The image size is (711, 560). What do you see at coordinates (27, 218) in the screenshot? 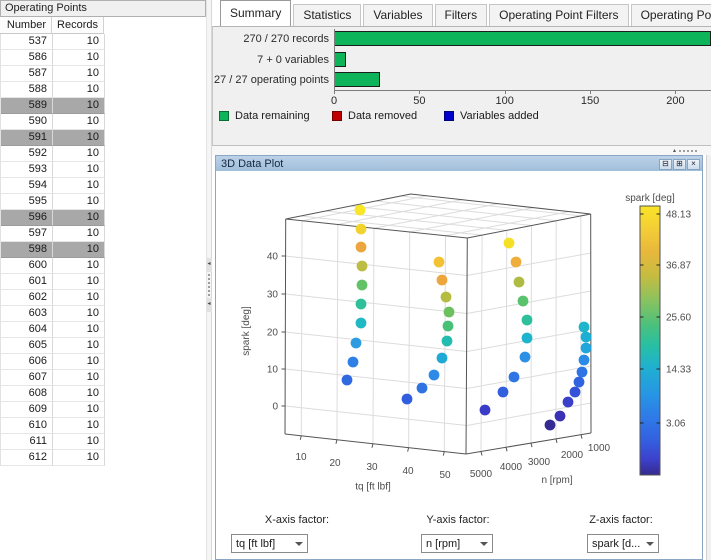
I see `table-cell: 596` at bounding box center [27, 218].